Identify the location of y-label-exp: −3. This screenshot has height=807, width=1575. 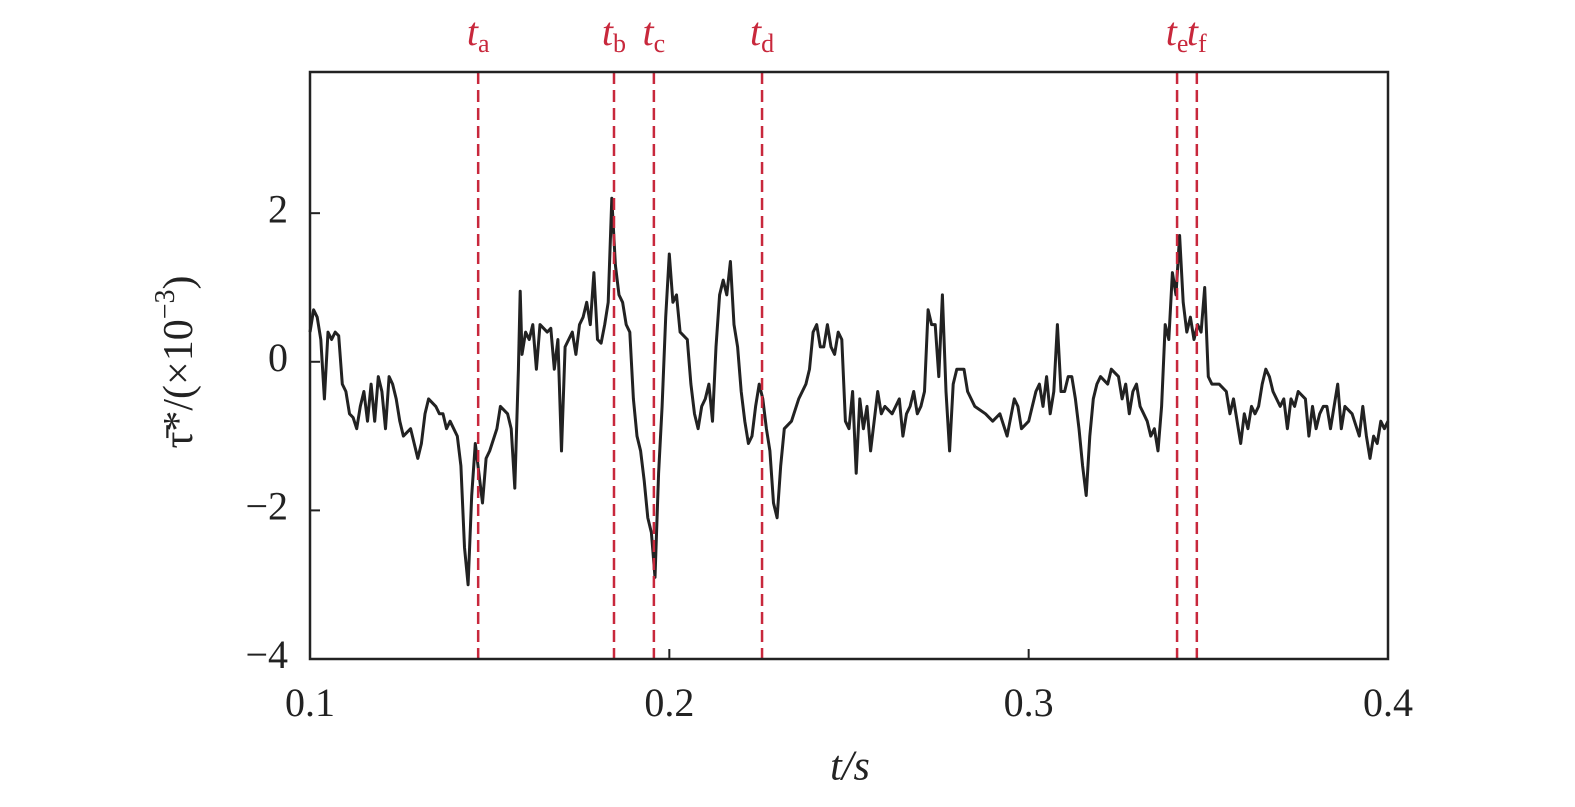
(165, 304).